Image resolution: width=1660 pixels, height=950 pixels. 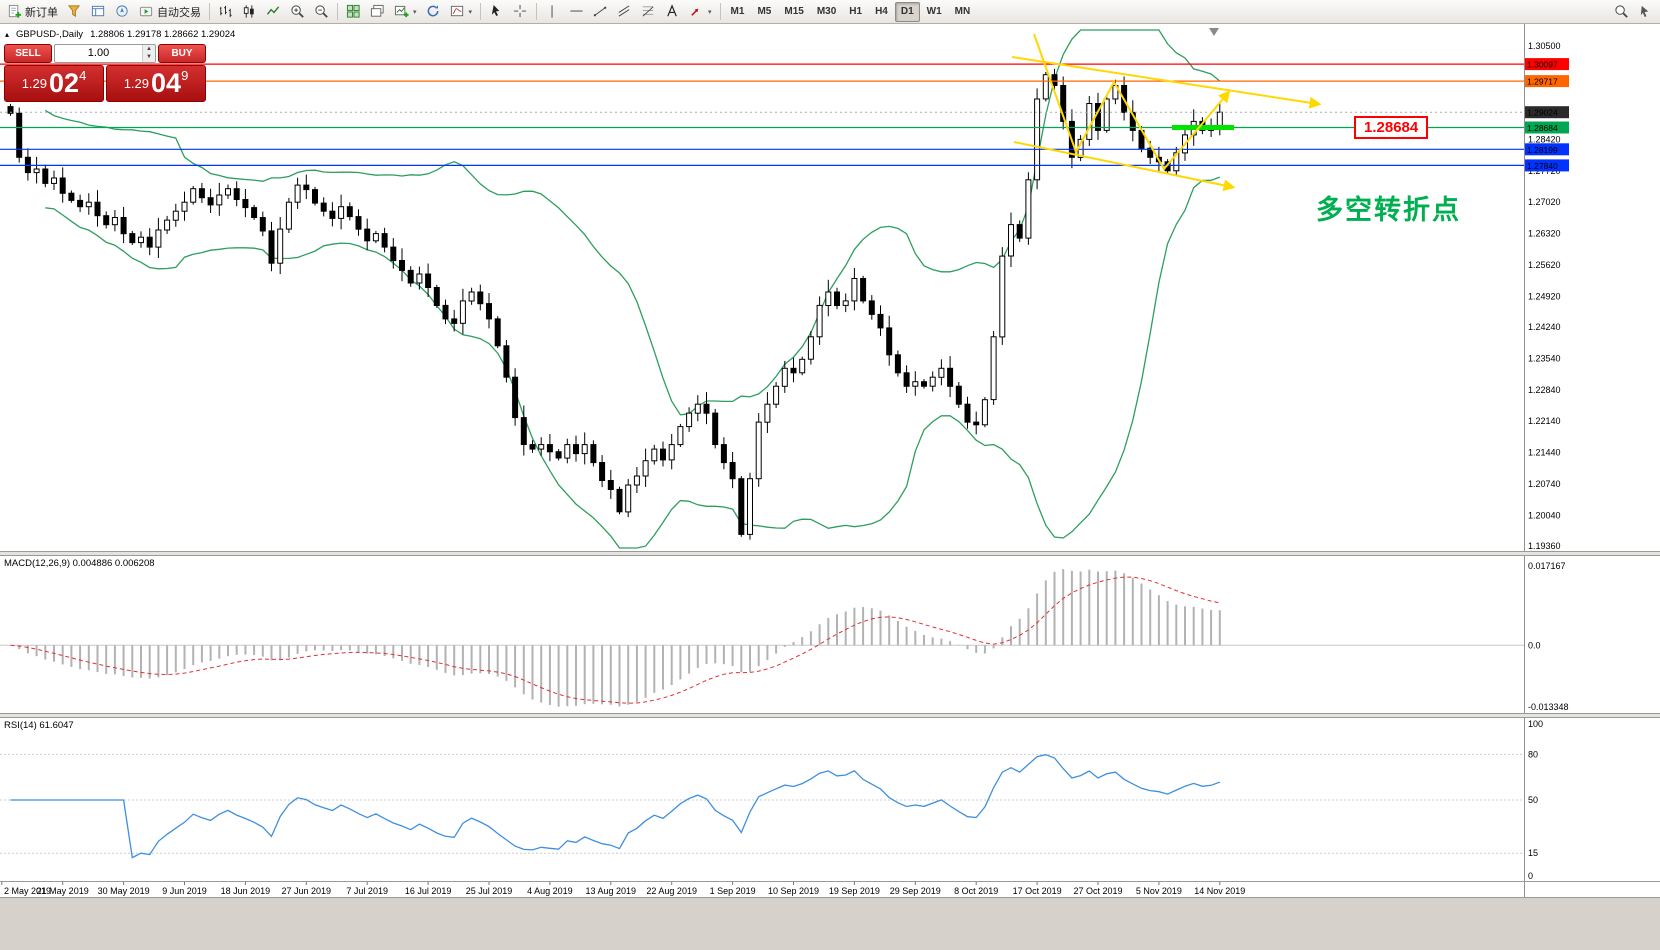 I want to click on zigzag-path, so click(x=1132, y=102).